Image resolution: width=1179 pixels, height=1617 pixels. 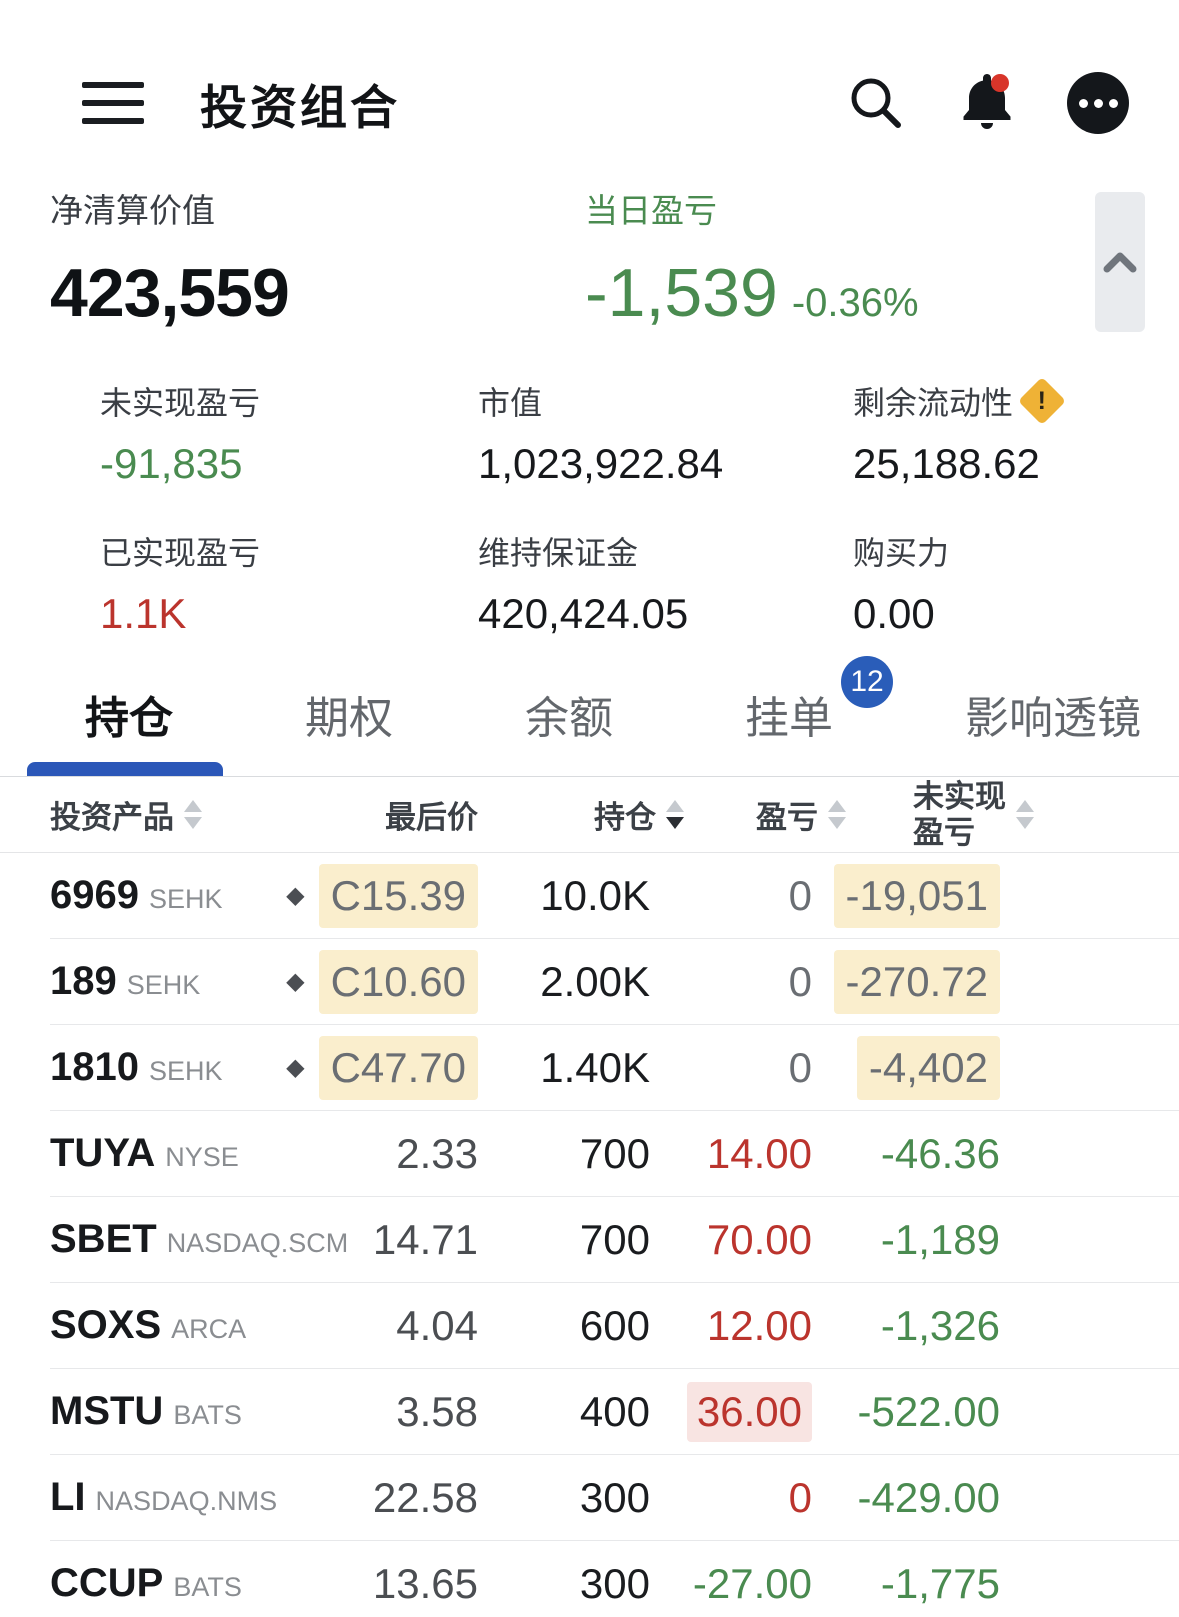 What do you see at coordinates (113, 103) in the screenshot?
I see `menu-icon` at bounding box center [113, 103].